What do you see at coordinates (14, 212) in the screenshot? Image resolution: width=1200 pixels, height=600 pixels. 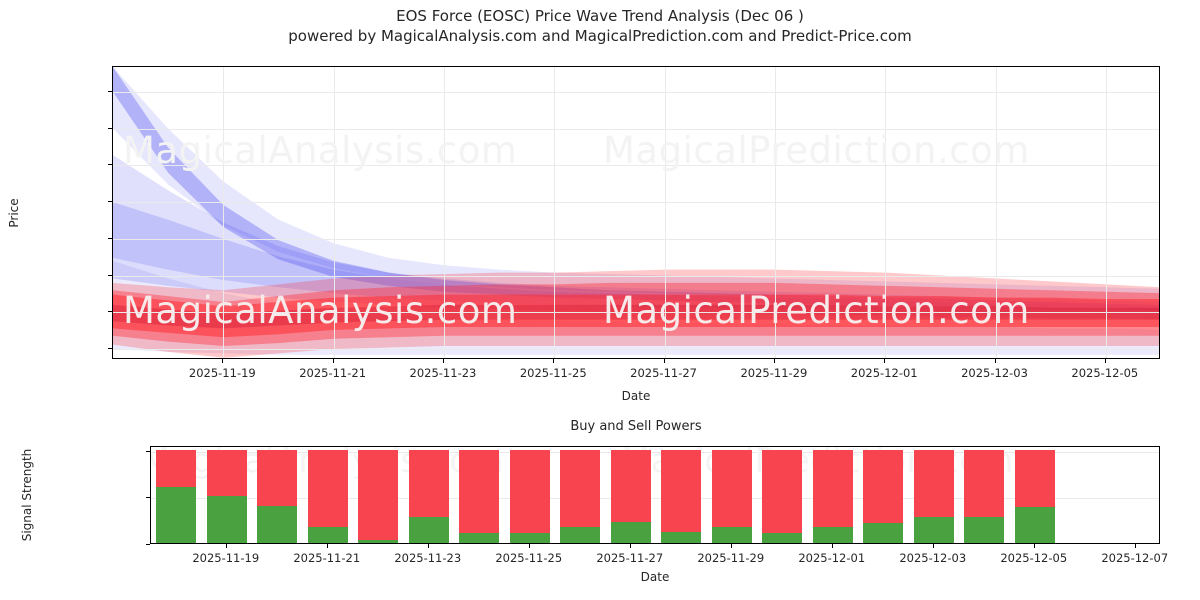 I see `price-y-axis-label: Price` at bounding box center [14, 212].